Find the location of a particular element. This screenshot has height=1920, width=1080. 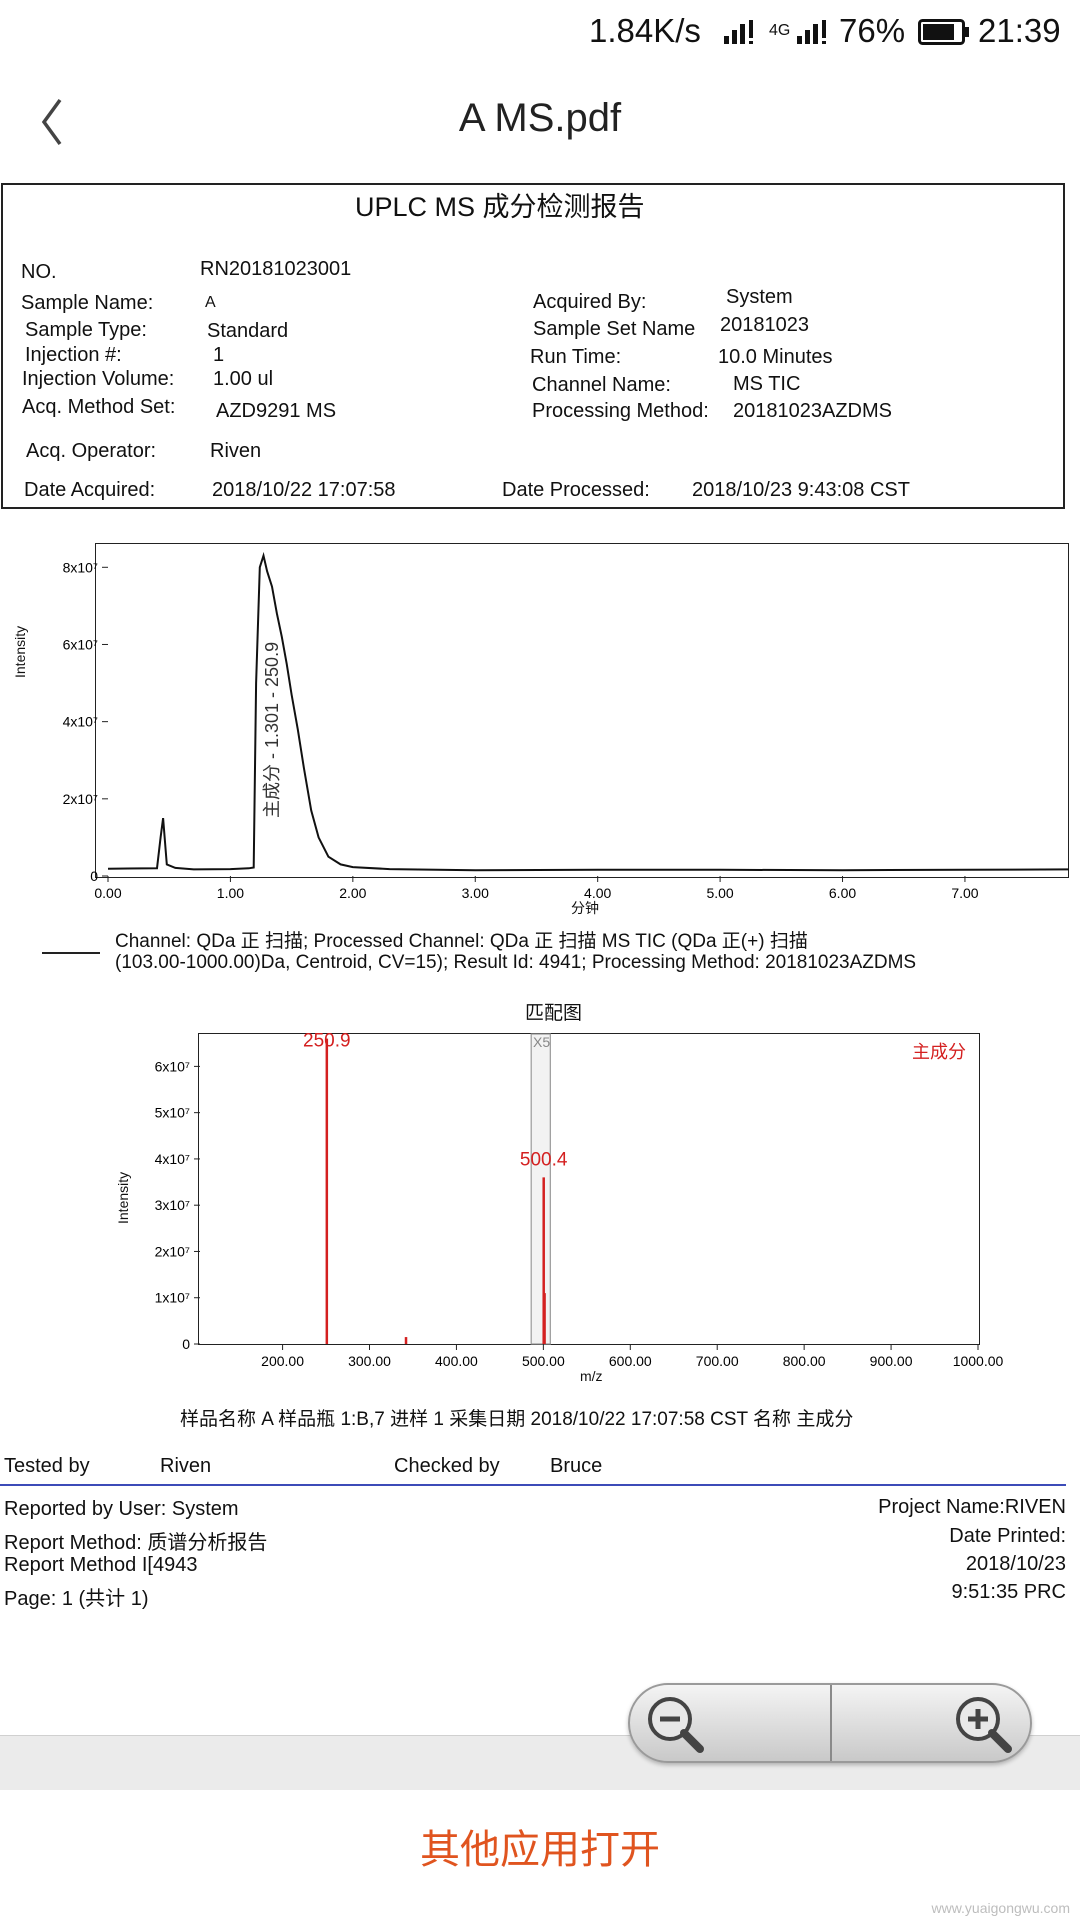

chromatogram-ylabel: Intensity is located at coordinates (20, 651).